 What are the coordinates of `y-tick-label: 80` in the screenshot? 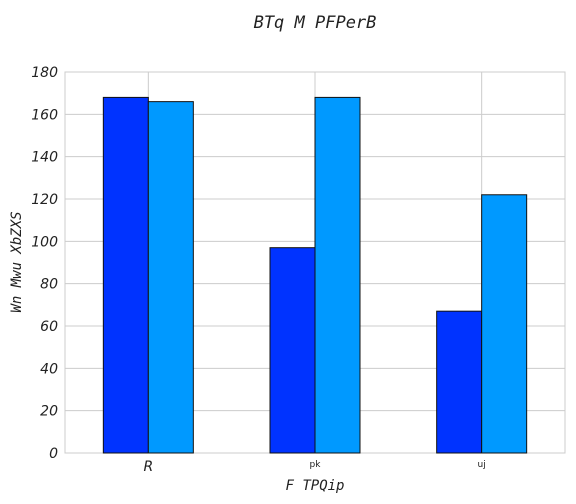 It's located at (49, 285).